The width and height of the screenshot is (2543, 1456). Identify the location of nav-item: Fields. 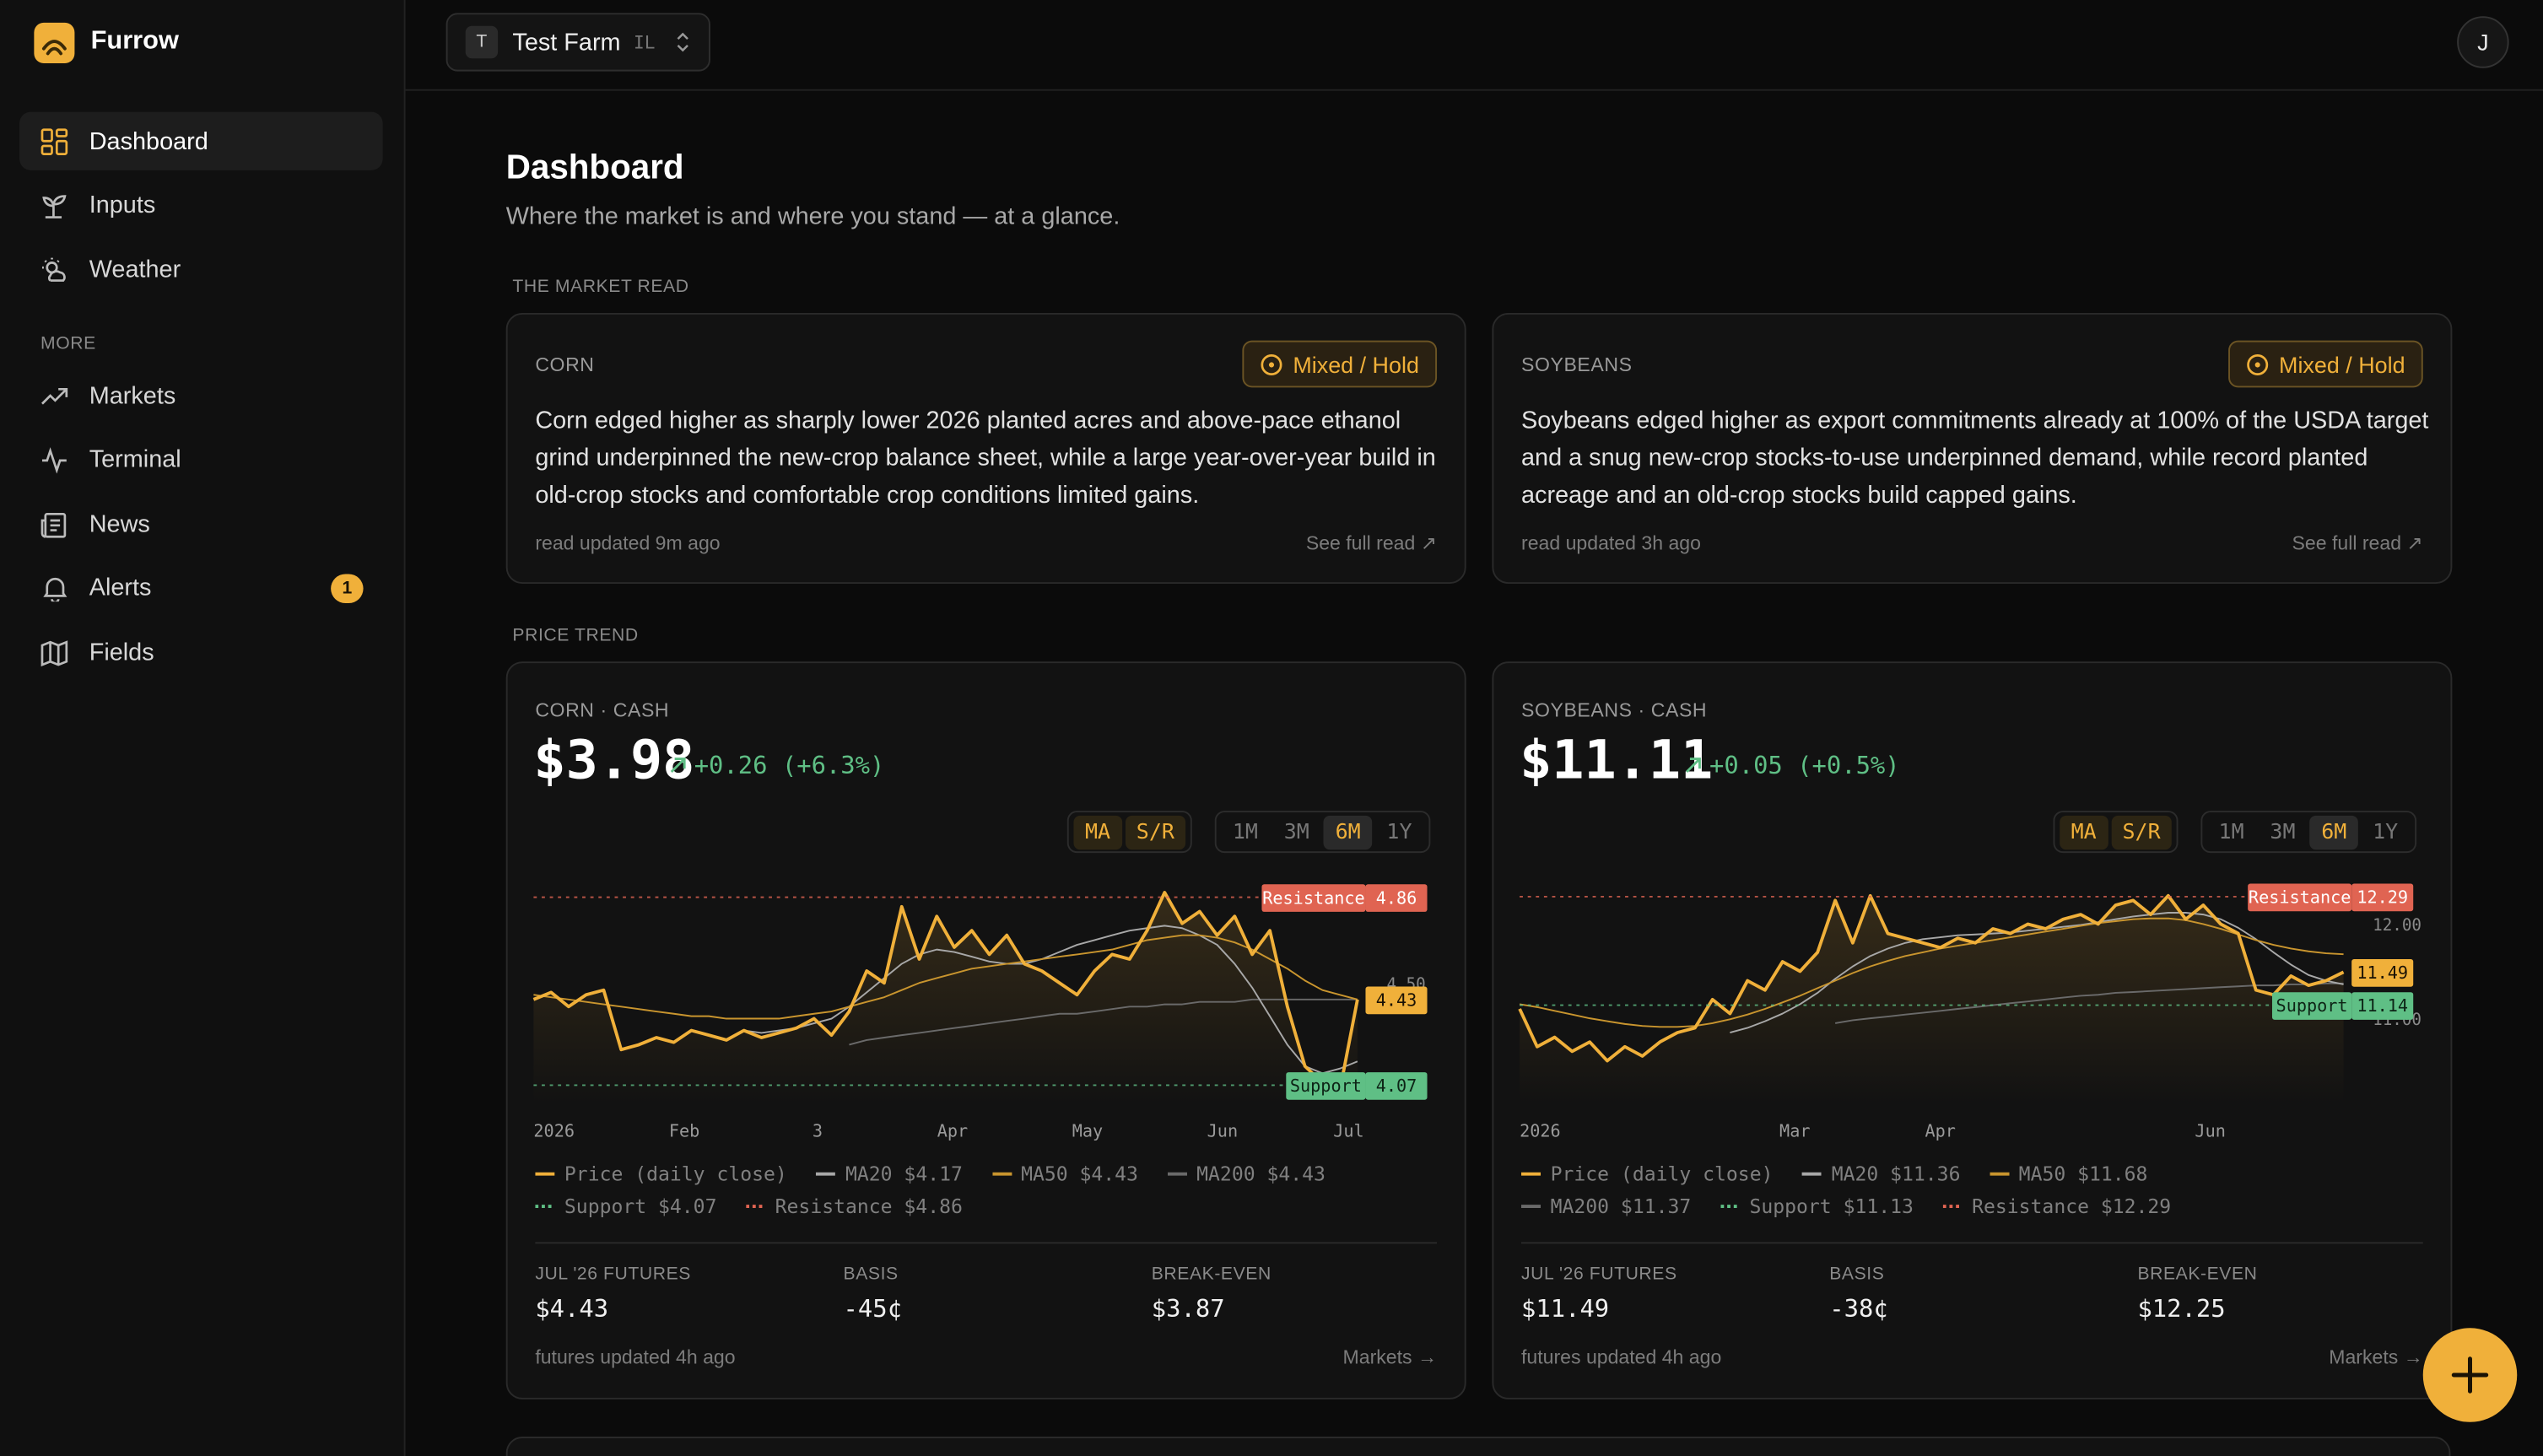
(201, 652).